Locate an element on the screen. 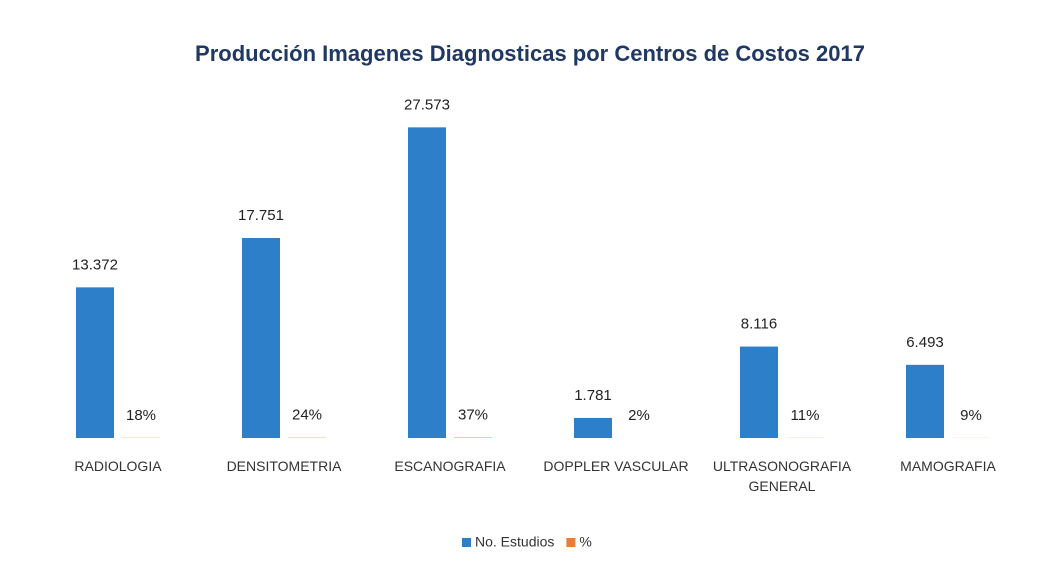 This screenshot has height=569, width=1045. x-tick-label: DOPPLER VASCULAR is located at coordinates (616, 466).